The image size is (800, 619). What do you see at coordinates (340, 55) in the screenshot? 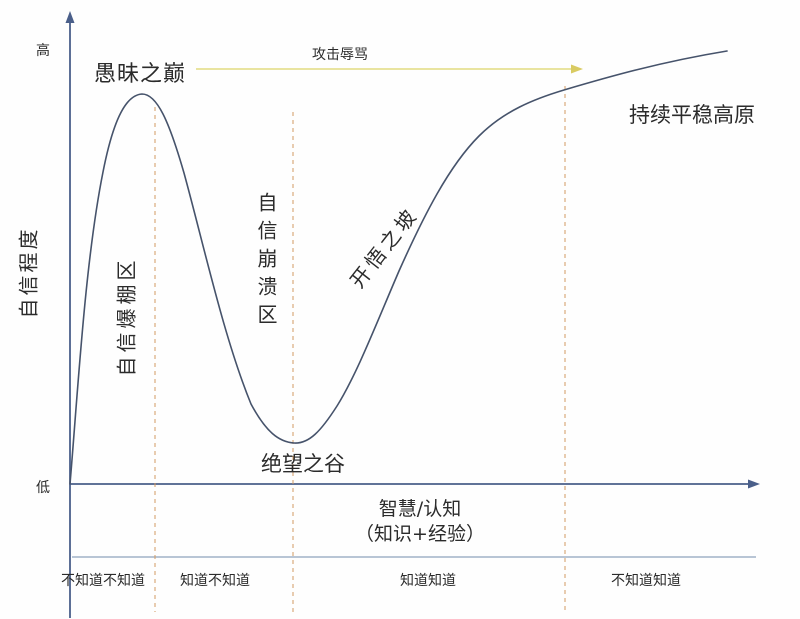
I see `attack-insult-label: 攻击辱骂` at bounding box center [340, 55].